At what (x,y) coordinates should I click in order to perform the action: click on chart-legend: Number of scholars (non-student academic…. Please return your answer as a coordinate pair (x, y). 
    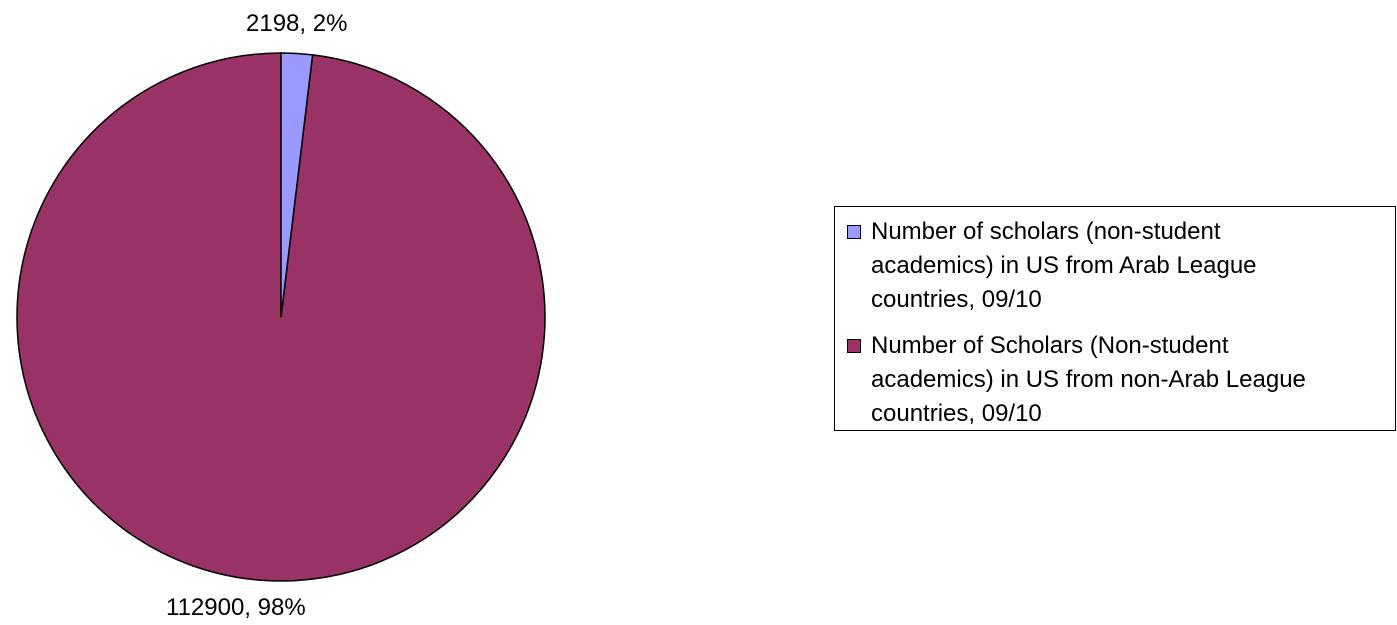
    Looking at the image, I should click on (1115, 318).